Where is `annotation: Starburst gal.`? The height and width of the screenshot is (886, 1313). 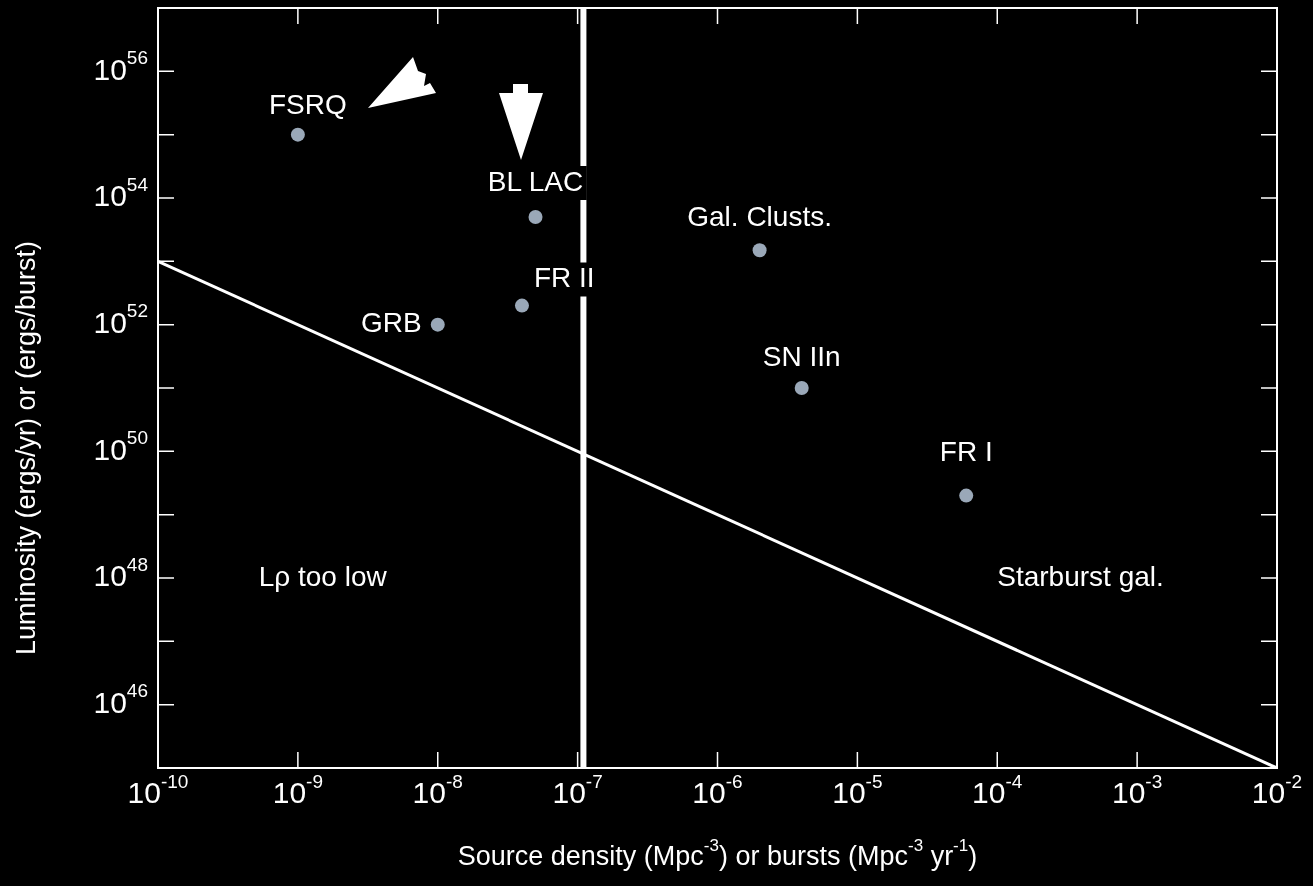
annotation: Starburst gal. is located at coordinates (1080, 576).